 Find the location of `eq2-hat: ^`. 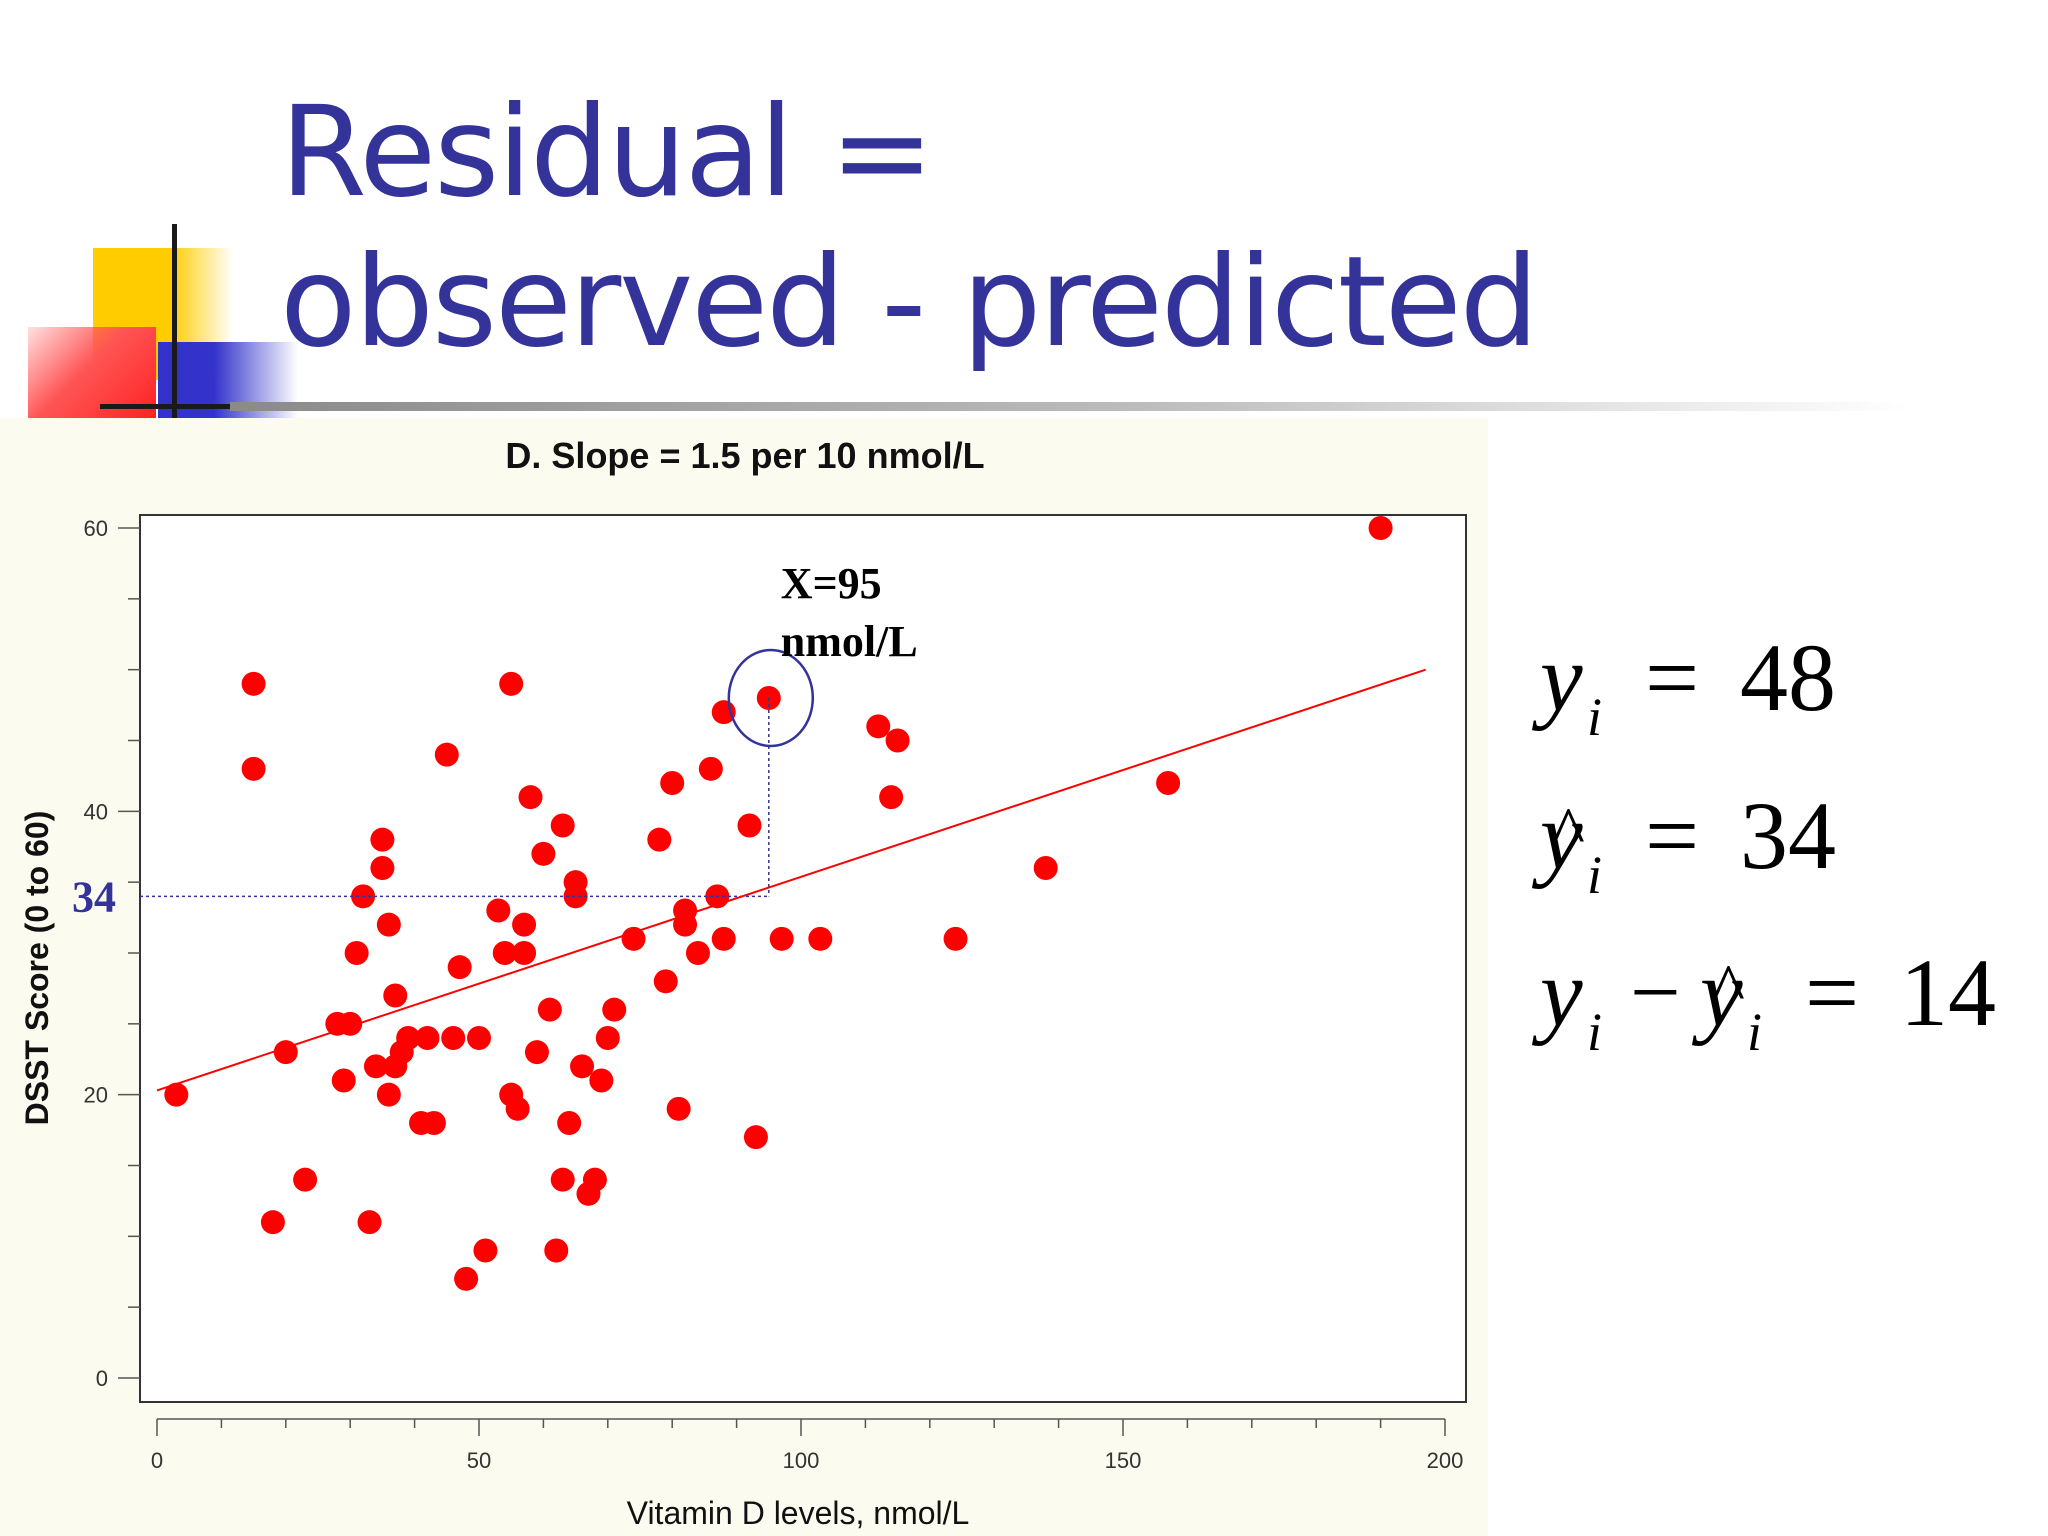

eq2-hat: ^ is located at coordinates (1568, 832).